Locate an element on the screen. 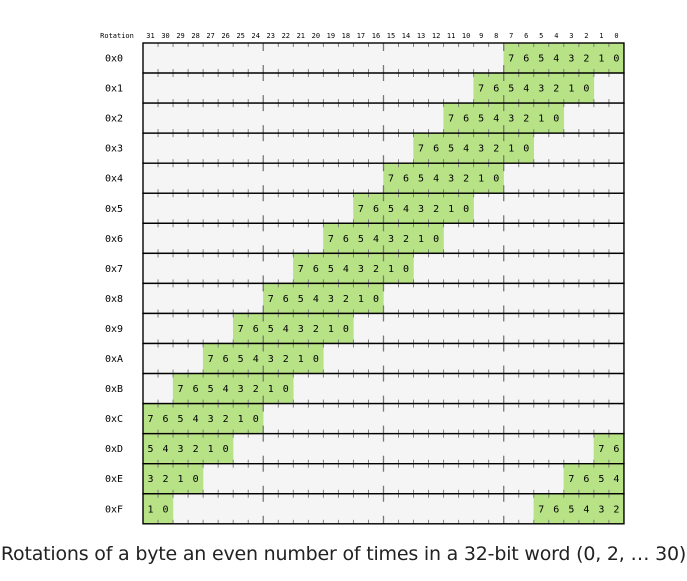 Image resolution: width=687 pixels, height=581 pixels. bit-position-label: 29 is located at coordinates (180, 36).